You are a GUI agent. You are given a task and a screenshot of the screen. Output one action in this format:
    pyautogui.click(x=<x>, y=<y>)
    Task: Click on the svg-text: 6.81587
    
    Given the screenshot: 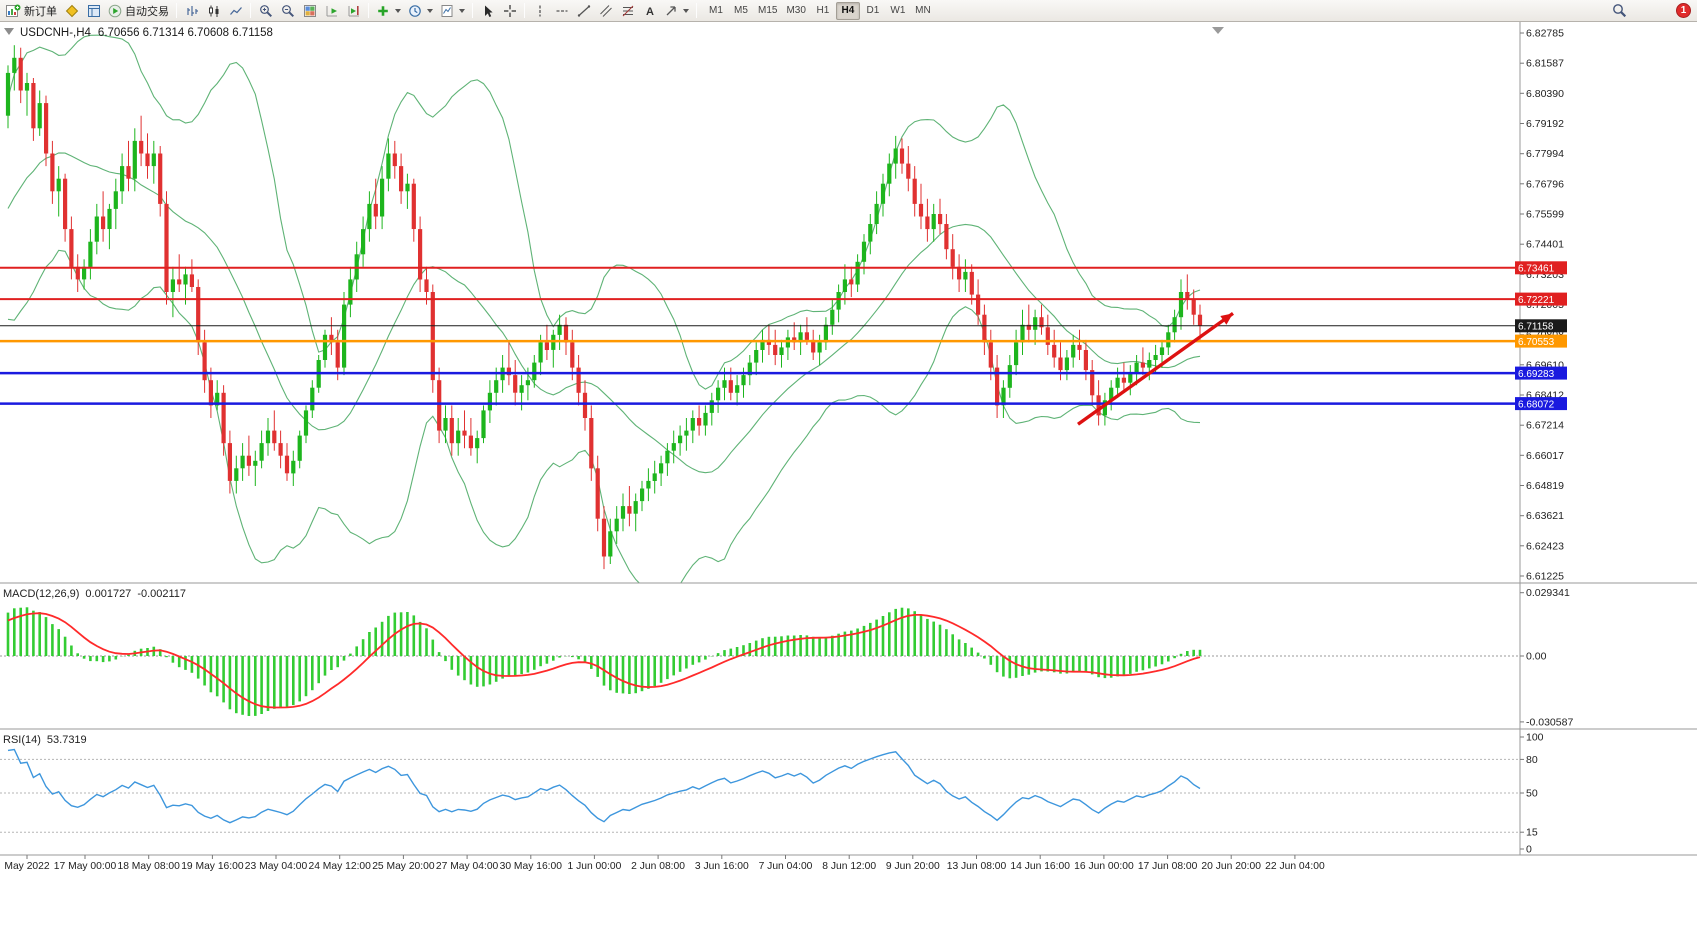 What is the action you would take?
    pyautogui.click(x=1545, y=64)
    